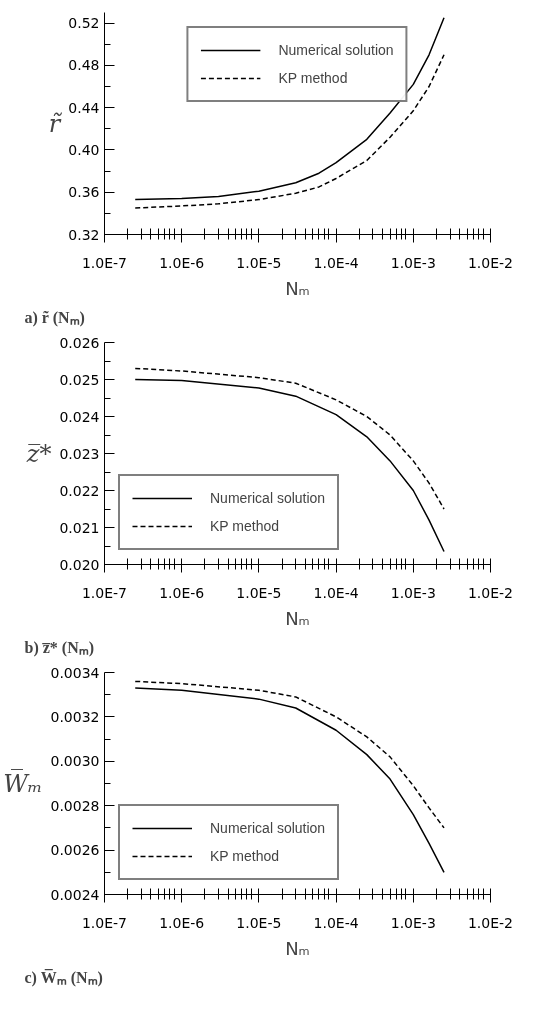  I want to click on y-tick-label: 0.0032, so click(75, 716).